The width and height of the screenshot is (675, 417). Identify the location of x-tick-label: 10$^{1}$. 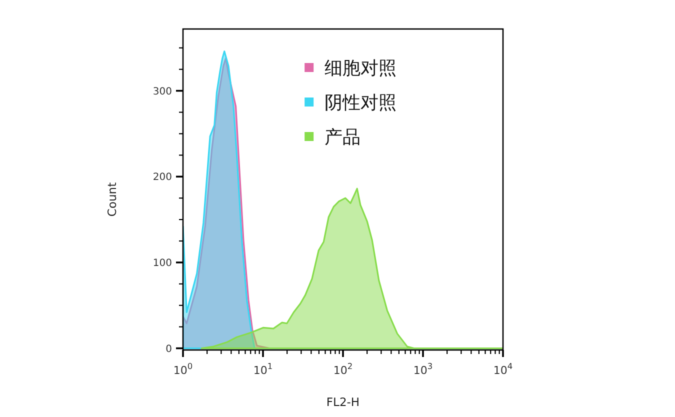
(263, 369).